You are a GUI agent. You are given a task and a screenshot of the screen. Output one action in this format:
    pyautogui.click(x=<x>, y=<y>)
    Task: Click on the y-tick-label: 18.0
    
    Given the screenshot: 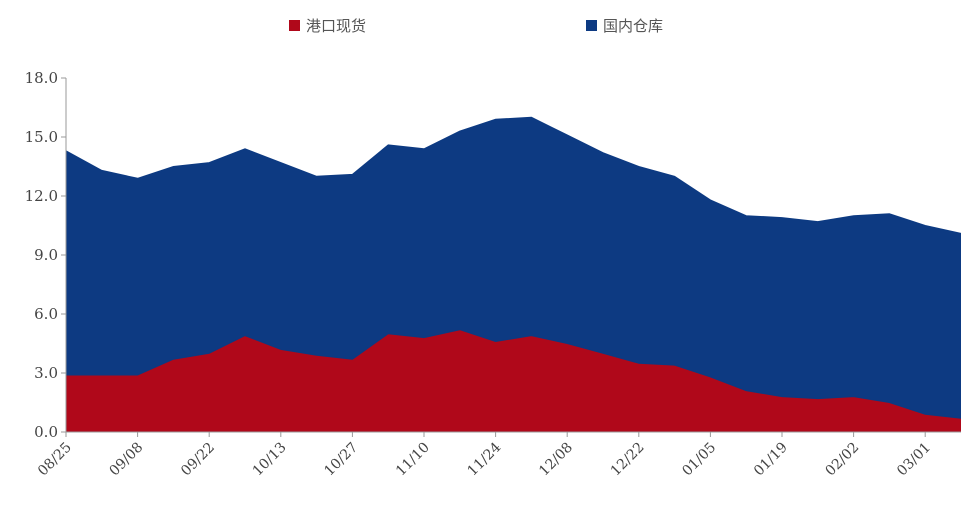 What is the action you would take?
    pyautogui.click(x=41, y=78)
    